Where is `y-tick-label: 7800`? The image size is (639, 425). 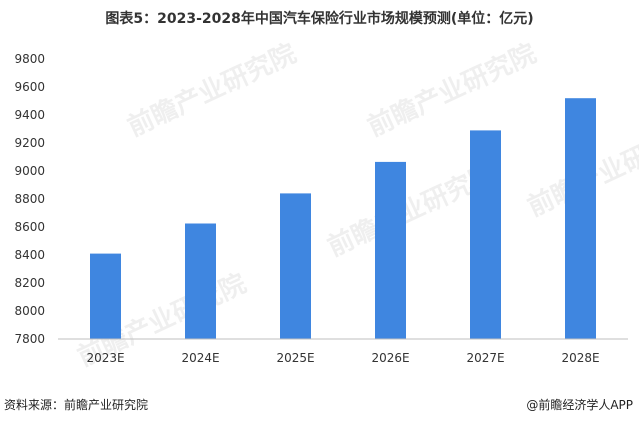
y-tick-label: 7800 is located at coordinates (29, 339).